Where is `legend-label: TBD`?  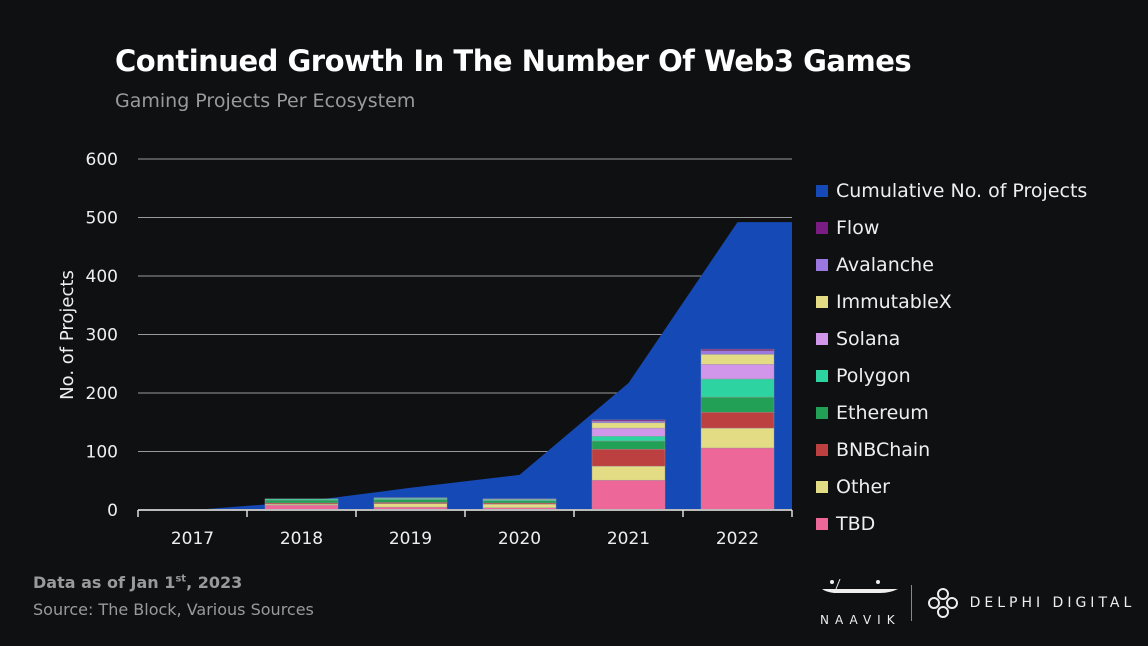
legend-label: TBD is located at coordinates (856, 523).